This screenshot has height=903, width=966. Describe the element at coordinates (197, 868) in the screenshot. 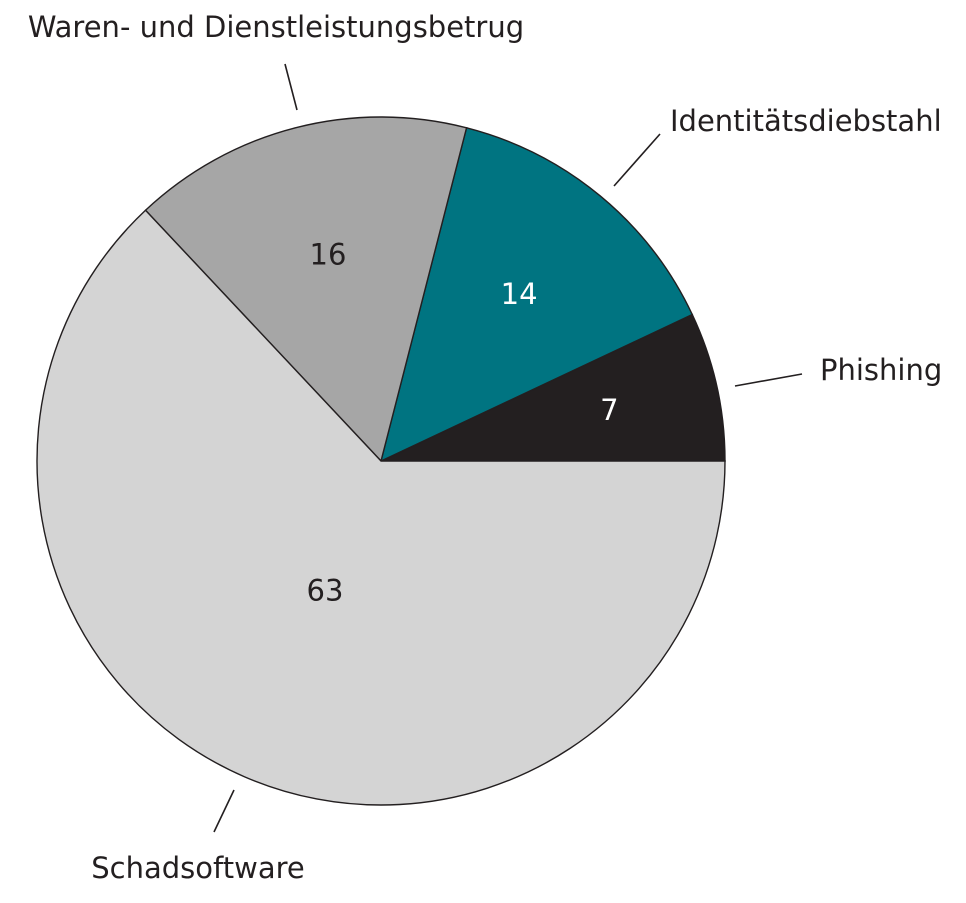

I see `slice-category-label: Schadsoftware` at that location.